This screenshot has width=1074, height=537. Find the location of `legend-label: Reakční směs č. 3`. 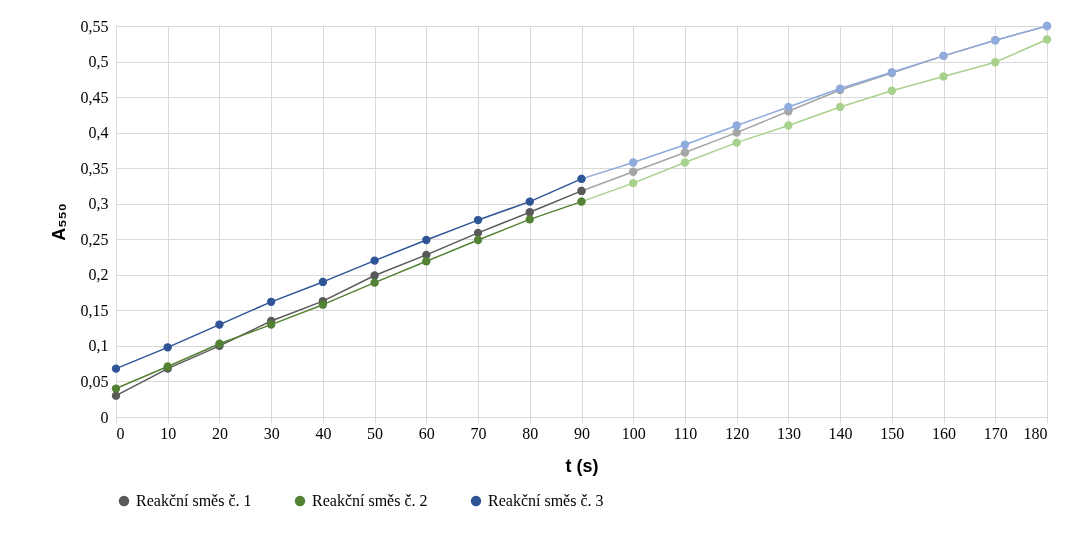

legend-label: Reakční směs č. 3 is located at coordinates (546, 500).